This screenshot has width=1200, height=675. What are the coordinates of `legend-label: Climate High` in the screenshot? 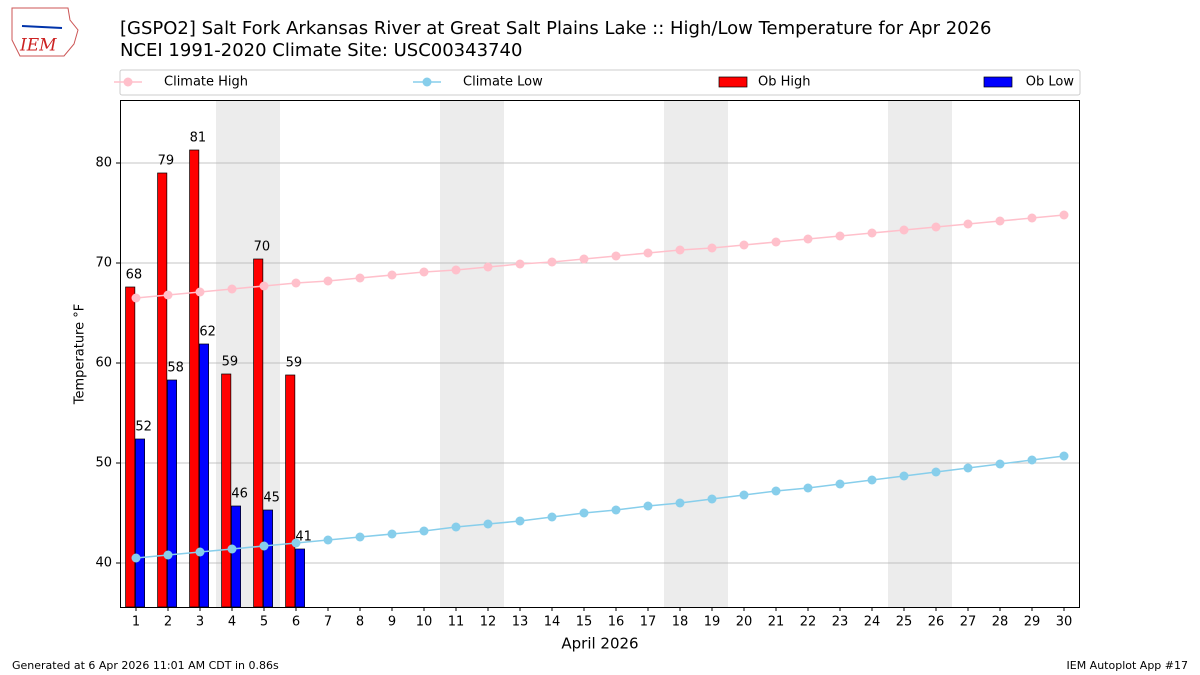 It's located at (206, 82).